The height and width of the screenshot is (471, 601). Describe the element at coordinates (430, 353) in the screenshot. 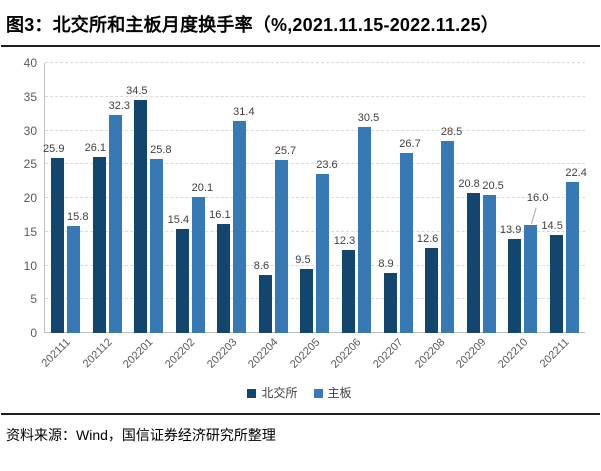

I see `x-tick-label-202208: 202208` at that location.